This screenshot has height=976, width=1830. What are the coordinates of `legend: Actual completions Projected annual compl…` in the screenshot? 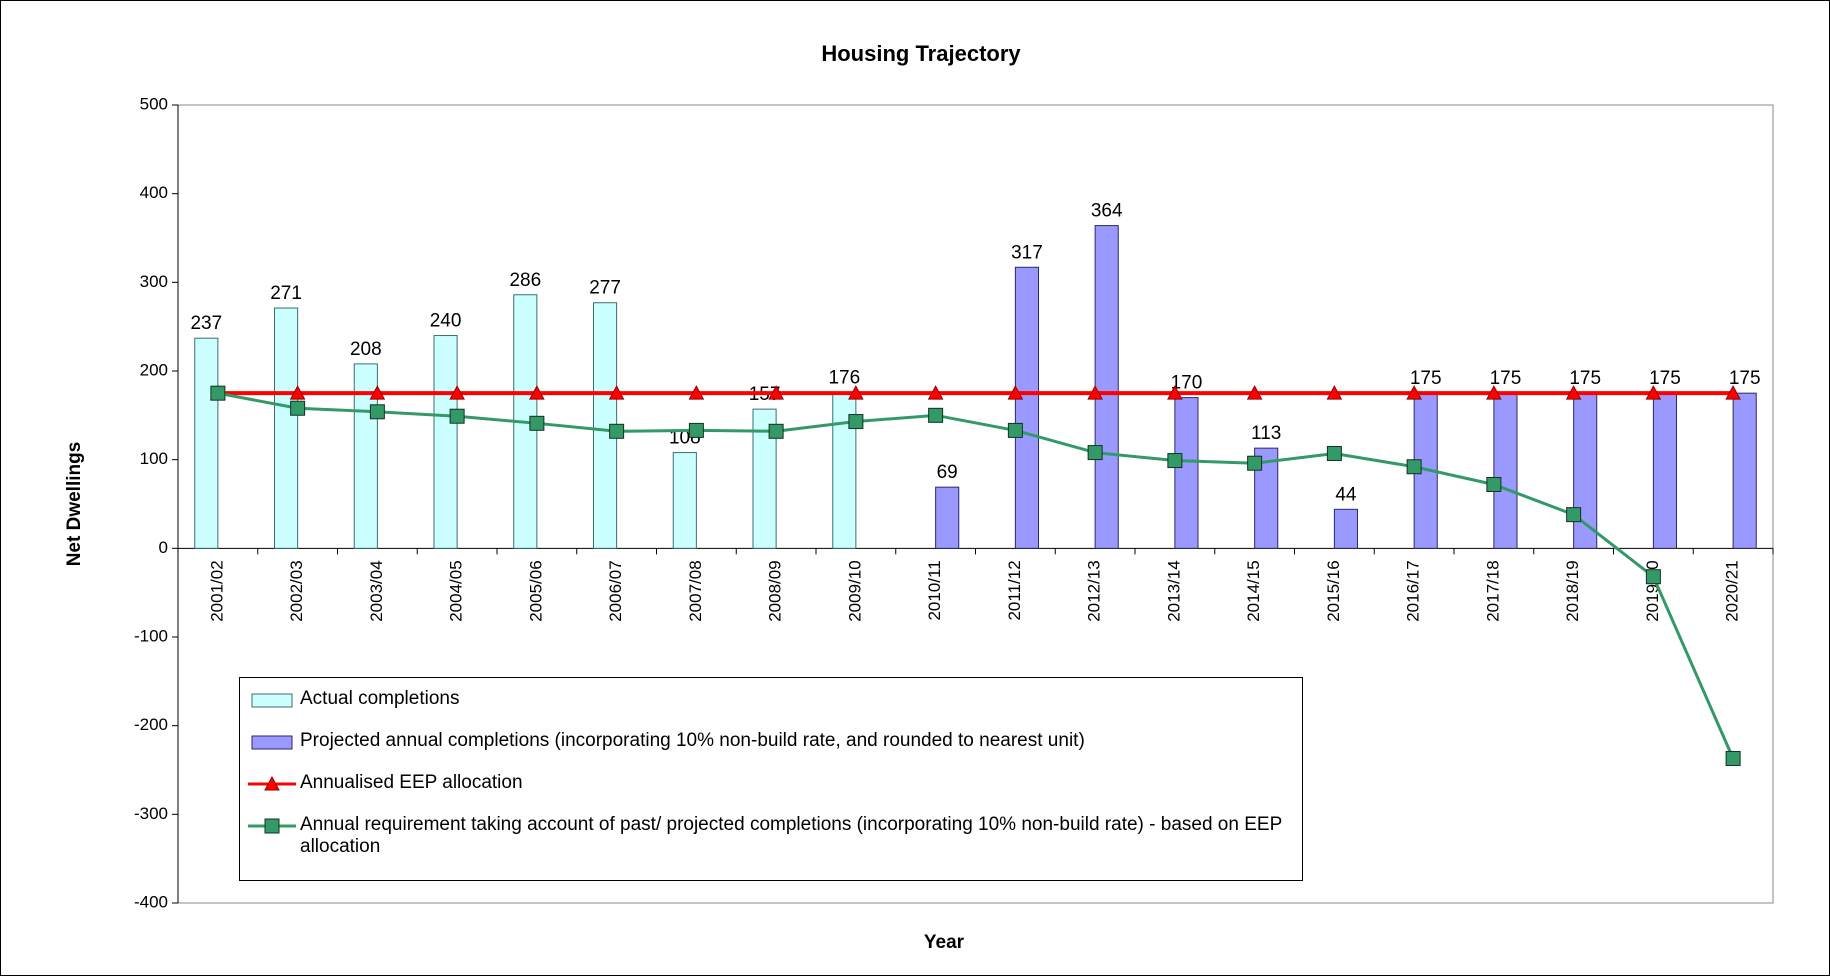 It's located at (771, 779).